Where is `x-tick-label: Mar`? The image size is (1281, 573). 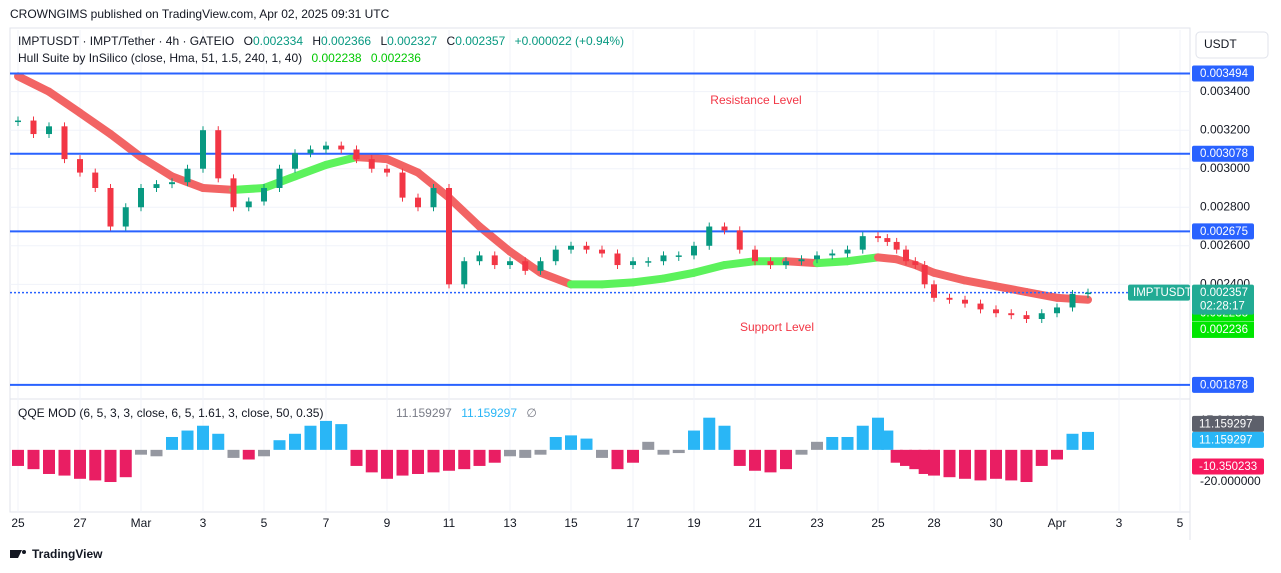
x-tick-label: Mar is located at coordinates (141, 523).